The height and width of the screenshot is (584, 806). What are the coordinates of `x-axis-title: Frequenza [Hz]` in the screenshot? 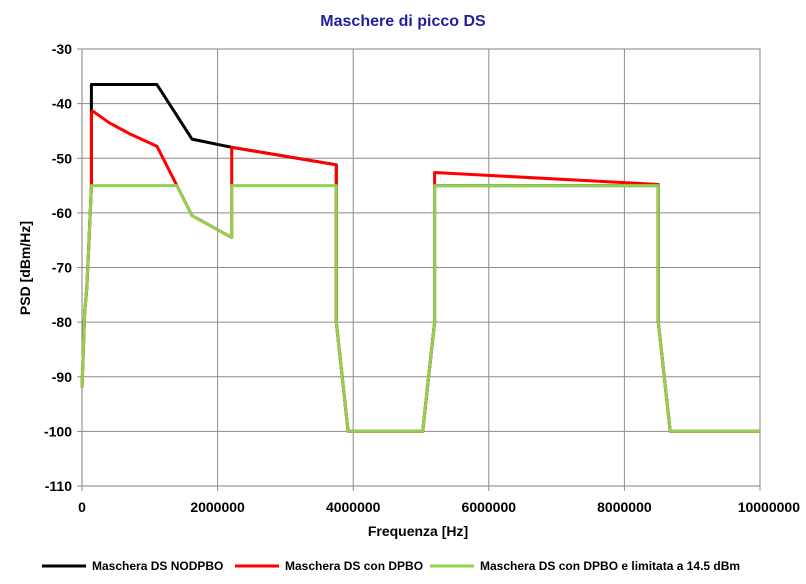 It's located at (418, 531).